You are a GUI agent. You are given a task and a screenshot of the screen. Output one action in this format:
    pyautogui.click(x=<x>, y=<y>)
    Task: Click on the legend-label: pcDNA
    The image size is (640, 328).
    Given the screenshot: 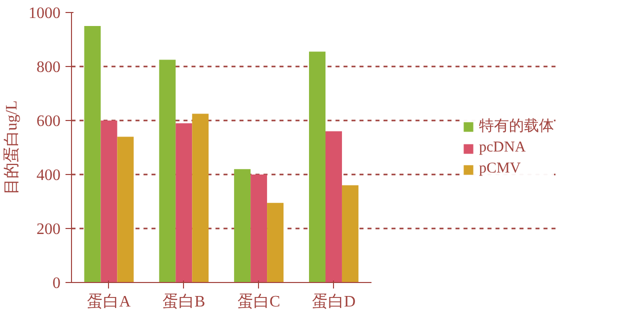 What is the action you would take?
    pyautogui.click(x=502, y=148)
    